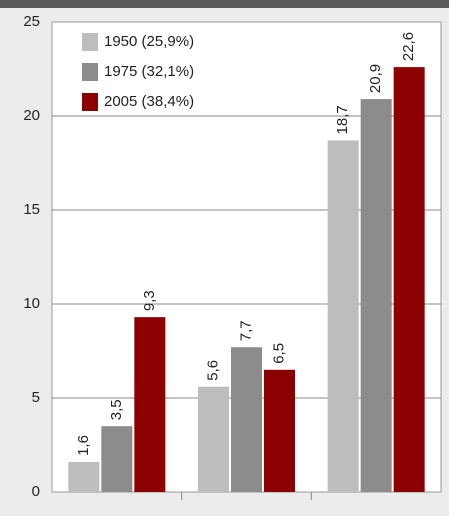 This screenshot has height=516, width=449. Describe the element at coordinates (31, 303) in the screenshot. I see `y-tick-label: 10` at that location.